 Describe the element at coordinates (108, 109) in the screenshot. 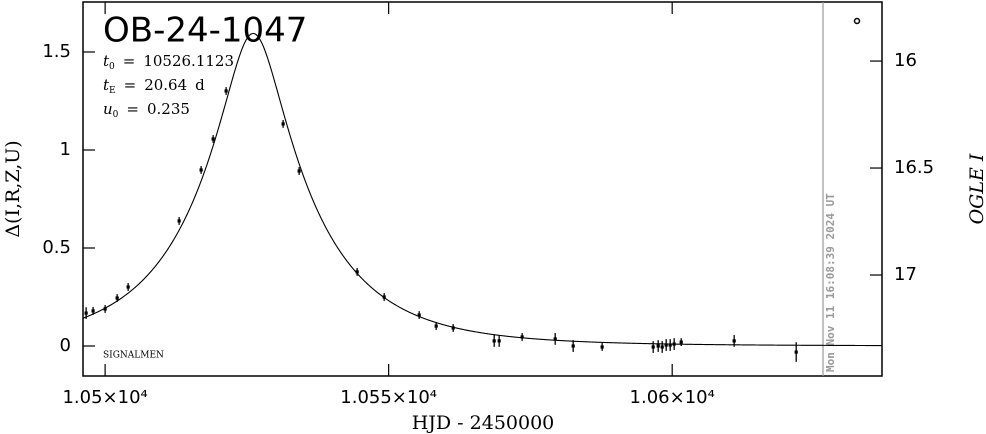

I see `parameter-symbol: u` at that location.